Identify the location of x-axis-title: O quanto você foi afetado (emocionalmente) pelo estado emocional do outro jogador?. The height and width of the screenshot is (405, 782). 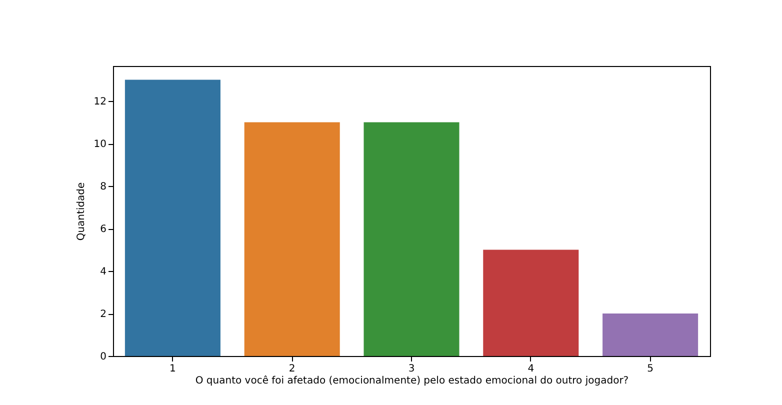
(412, 381).